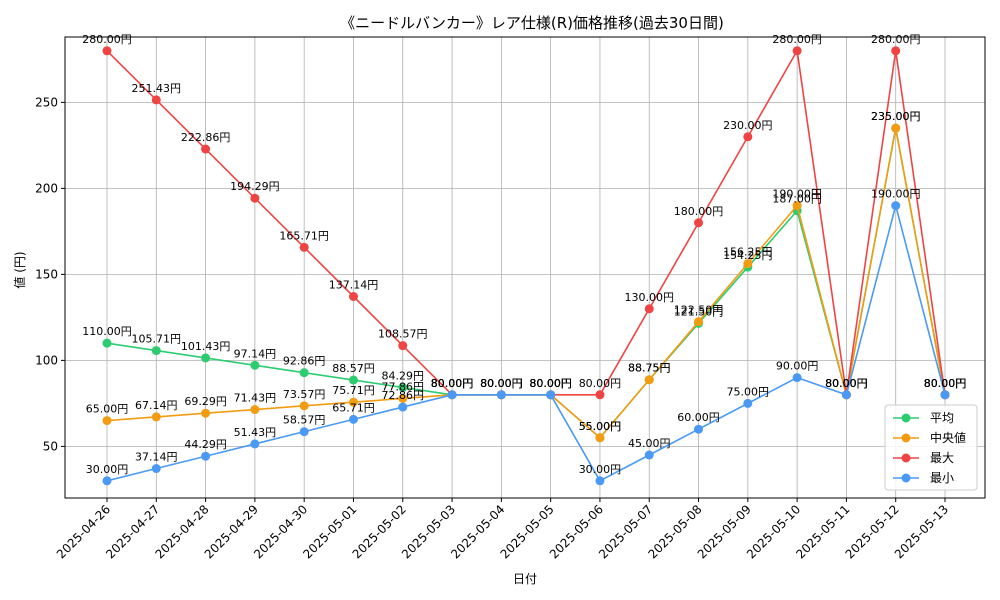  I want to click on data-label: 37.14円, so click(156, 457).